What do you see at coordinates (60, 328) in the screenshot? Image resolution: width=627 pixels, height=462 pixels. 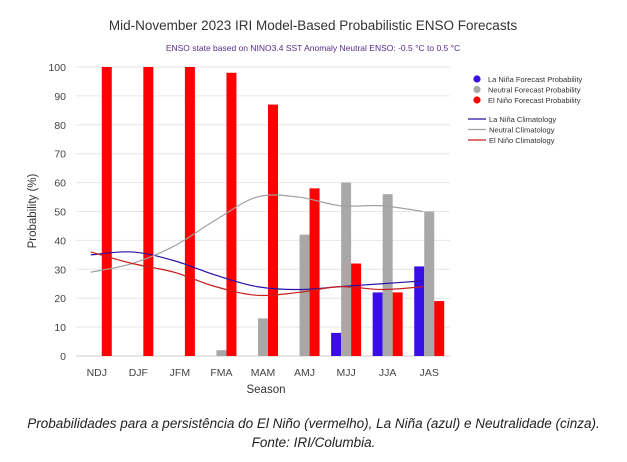 I see `y-tick-label: 10` at bounding box center [60, 328].